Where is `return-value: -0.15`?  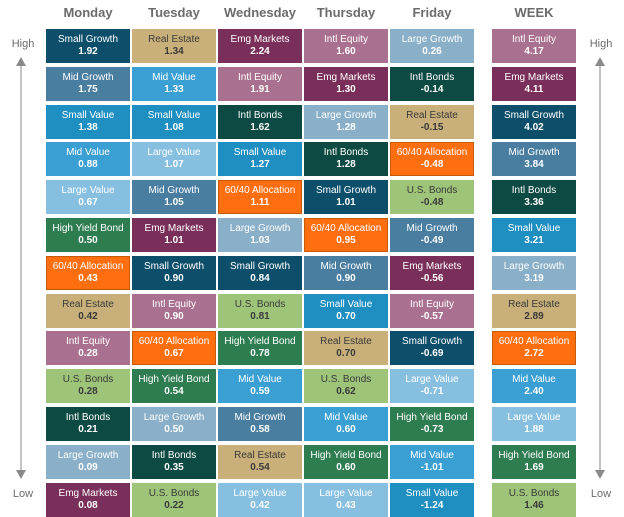
return-value: -0.15 is located at coordinates (432, 127).